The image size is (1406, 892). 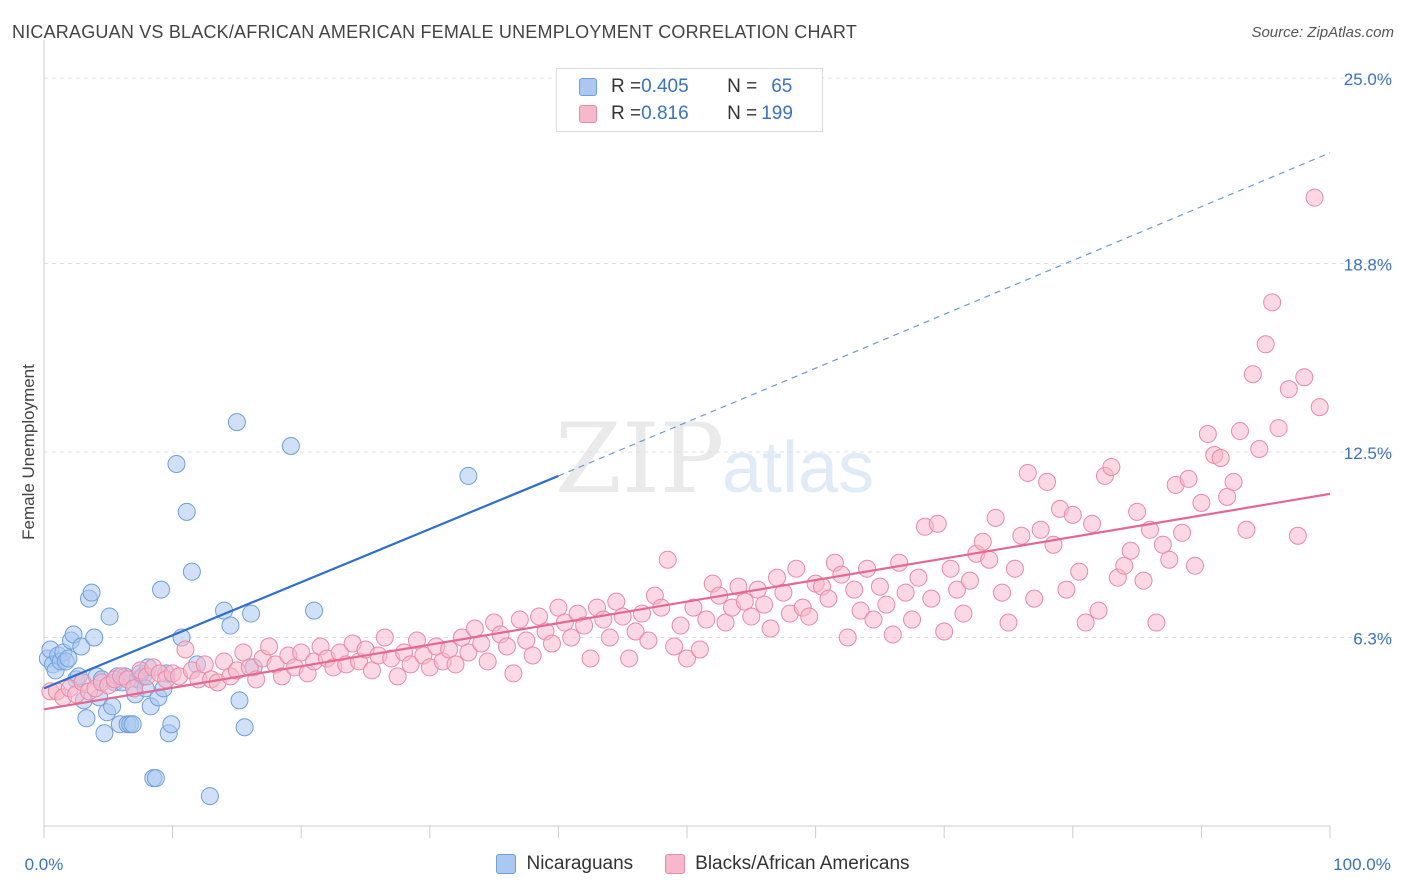 I want to click on legend-swatch-blacks, so click(x=588, y=114).